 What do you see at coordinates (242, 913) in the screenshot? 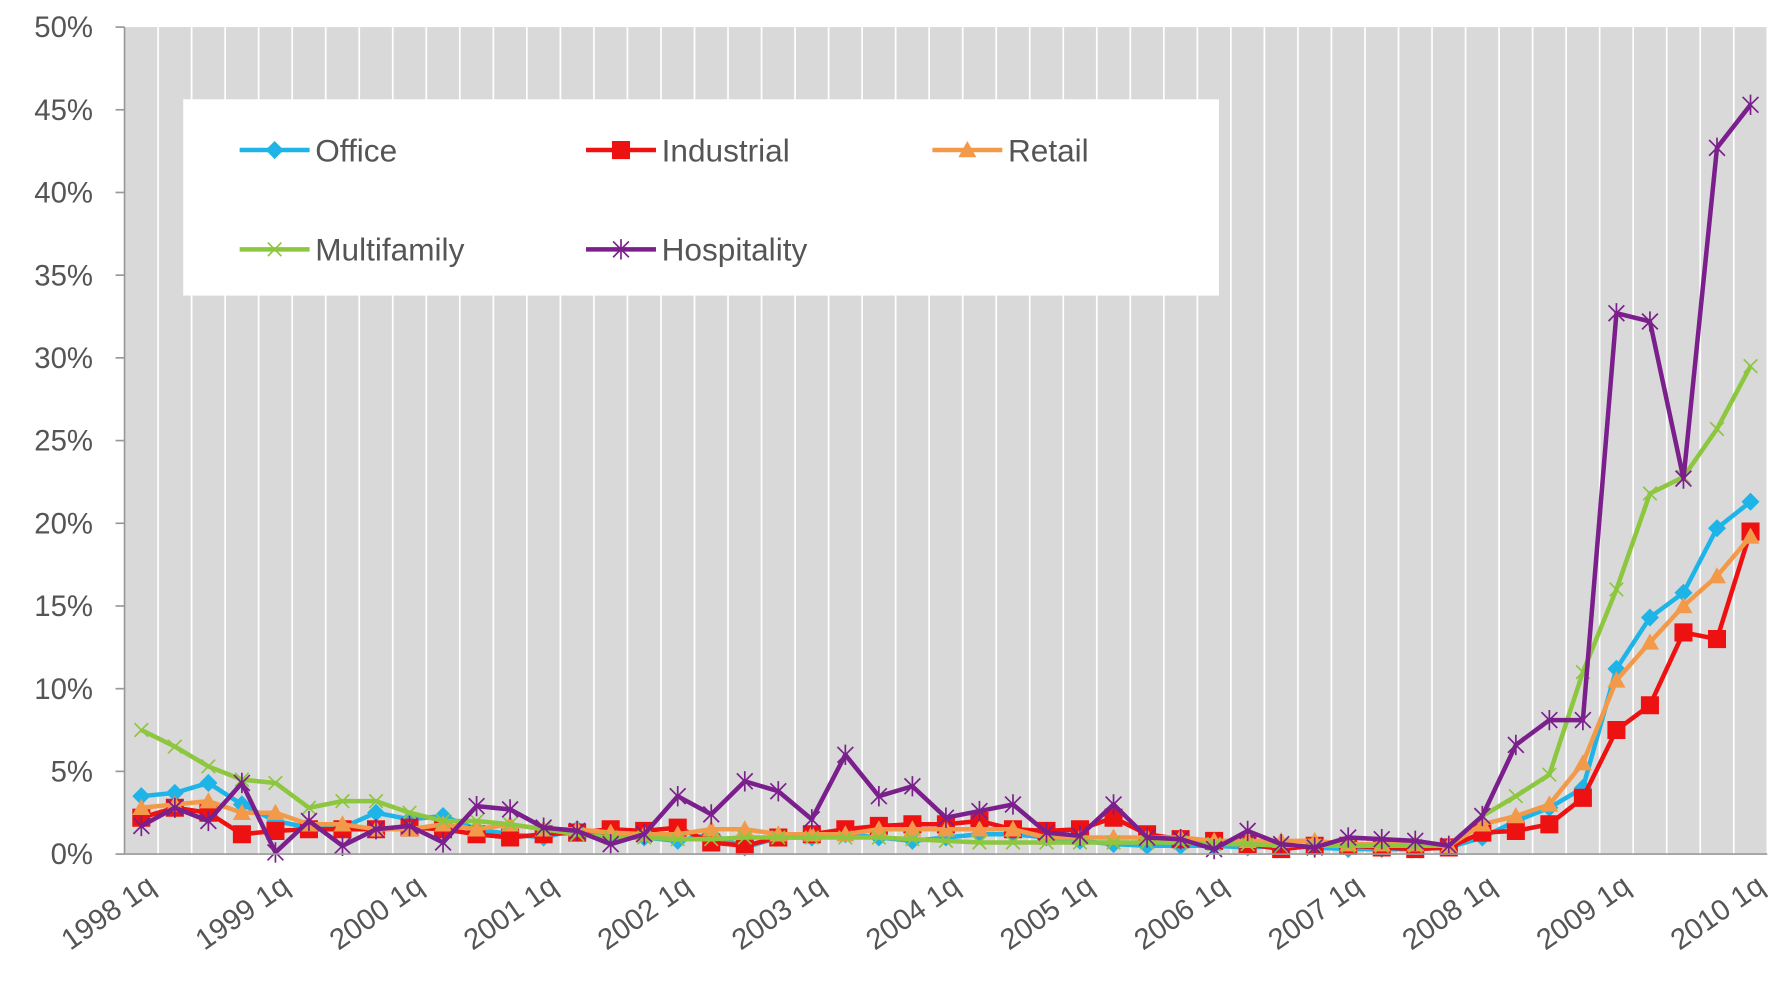
I see `x-tick-label: 1999 1q` at bounding box center [242, 913].